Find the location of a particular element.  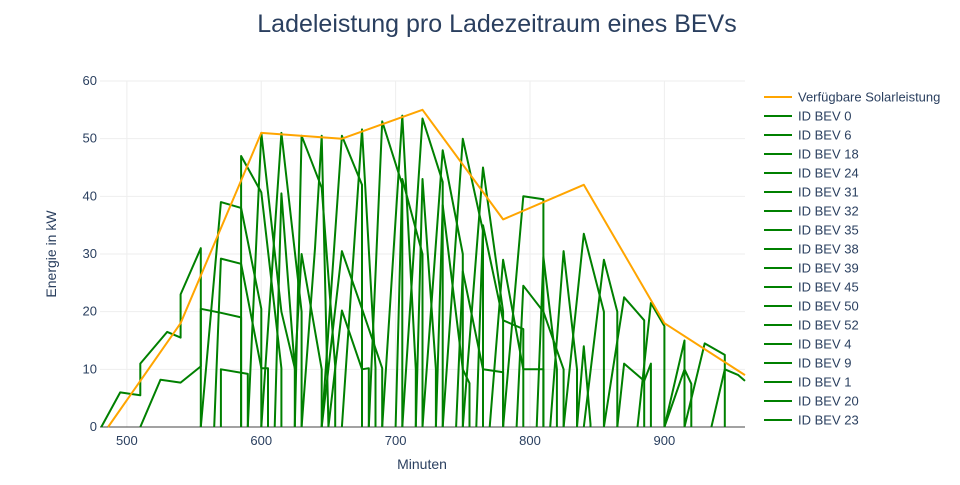

legend-label: ID BEV 6 is located at coordinates (824, 135).